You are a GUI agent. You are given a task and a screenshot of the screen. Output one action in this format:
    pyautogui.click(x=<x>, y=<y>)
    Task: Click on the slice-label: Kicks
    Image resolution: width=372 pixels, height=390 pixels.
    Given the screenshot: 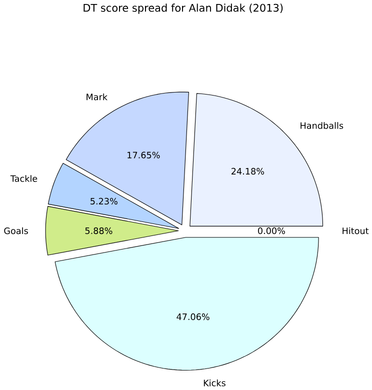 What is the action you would take?
    pyautogui.click(x=215, y=382)
    